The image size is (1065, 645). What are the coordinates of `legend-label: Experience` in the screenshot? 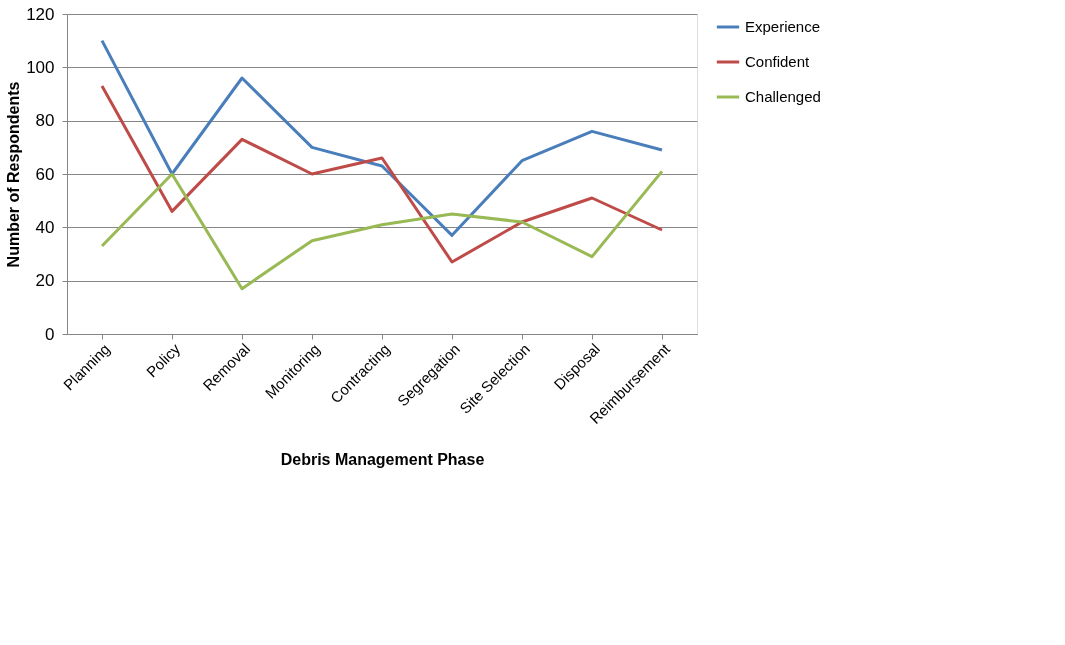 It's located at (783, 26).